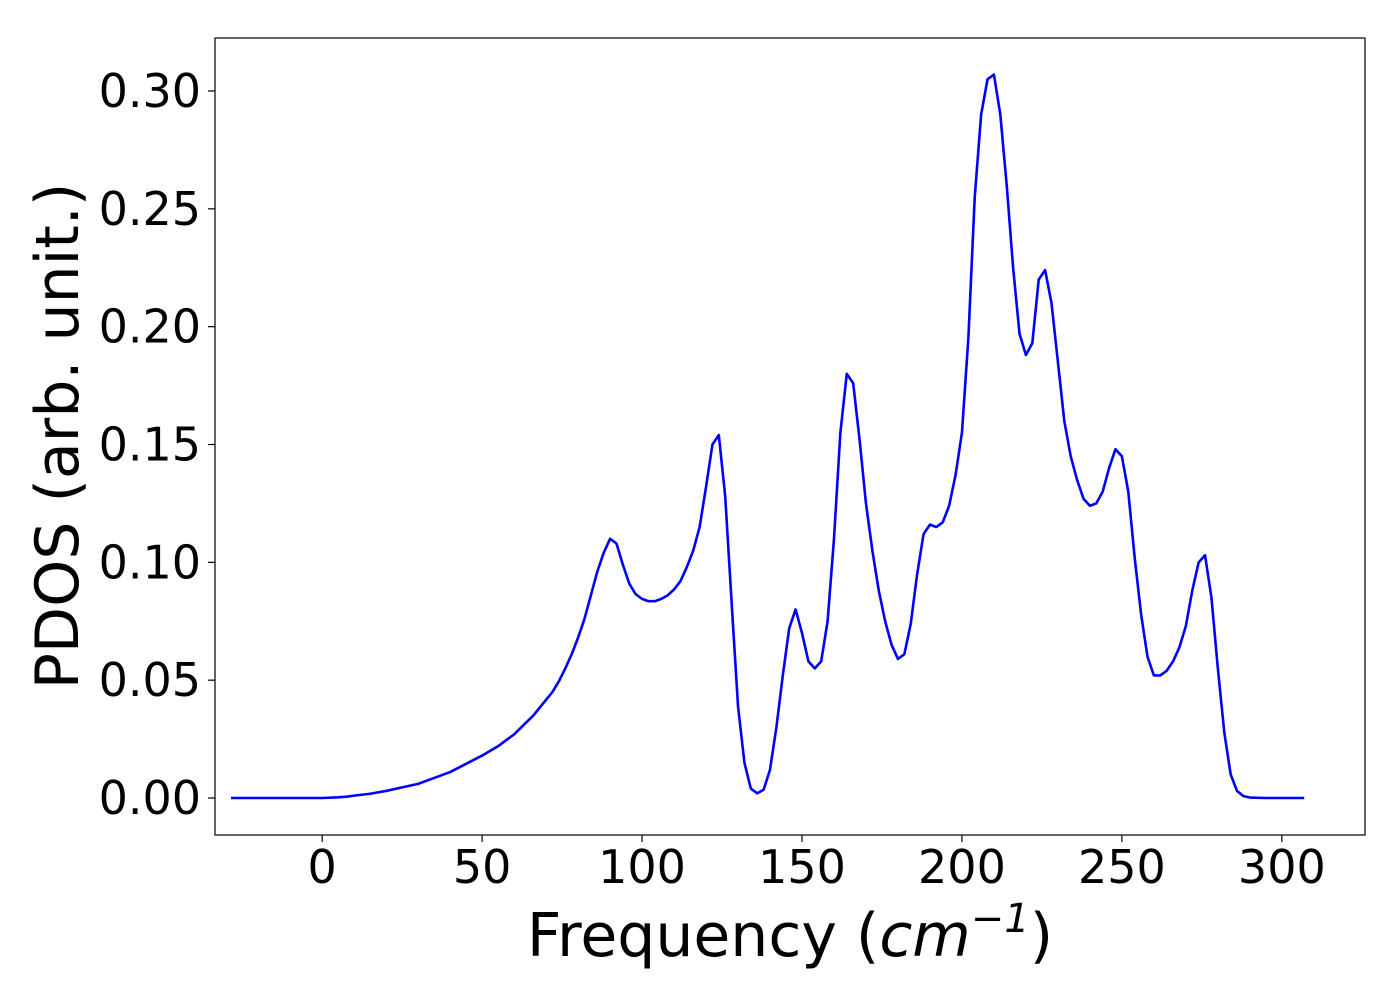 The image size is (1400, 1000). What do you see at coordinates (150, 445) in the screenshot?
I see `y-tick-label: 0.15` at bounding box center [150, 445].